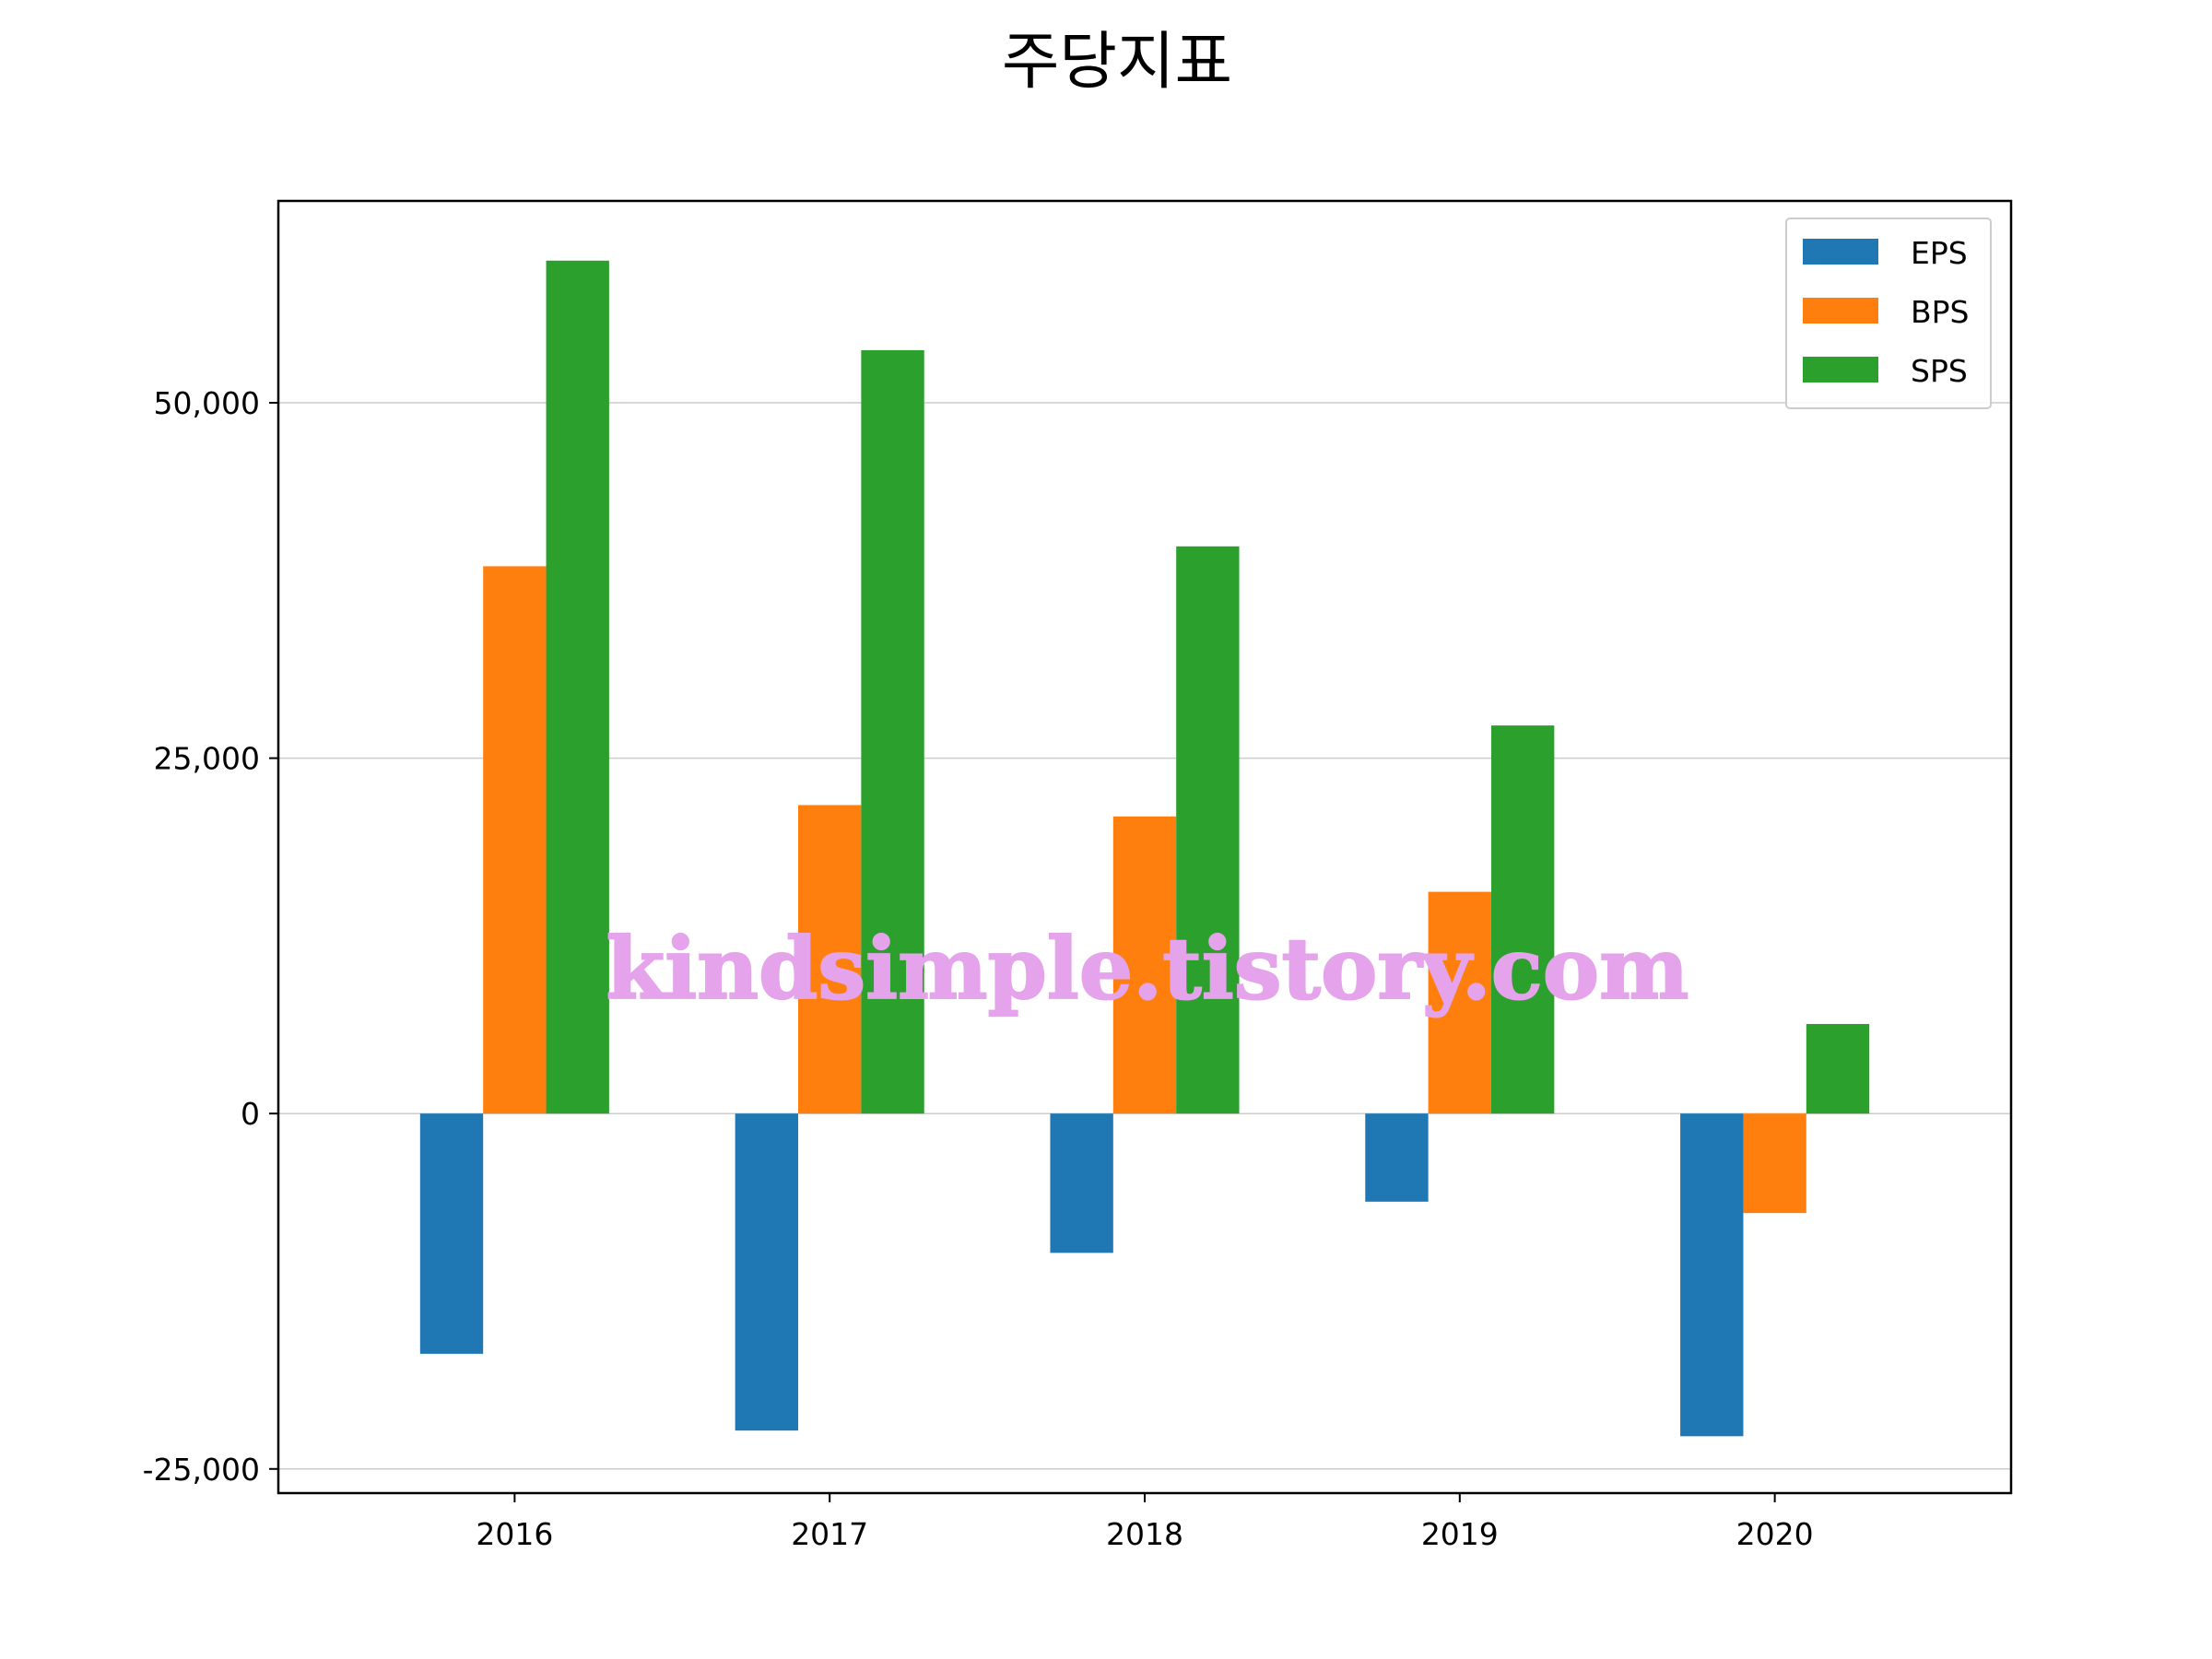 This screenshot has width=2212, height=1659. I want to click on bar-eps-2017, so click(766, 1272).